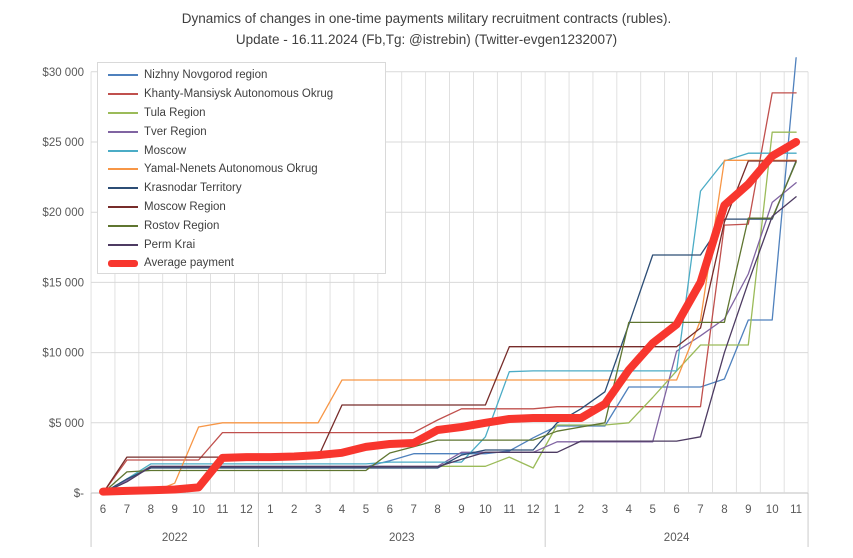  What do you see at coordinates (63, 213) in the screenshot?
I see `y-tick-label: $20 000` at bounding box center [63, 213].